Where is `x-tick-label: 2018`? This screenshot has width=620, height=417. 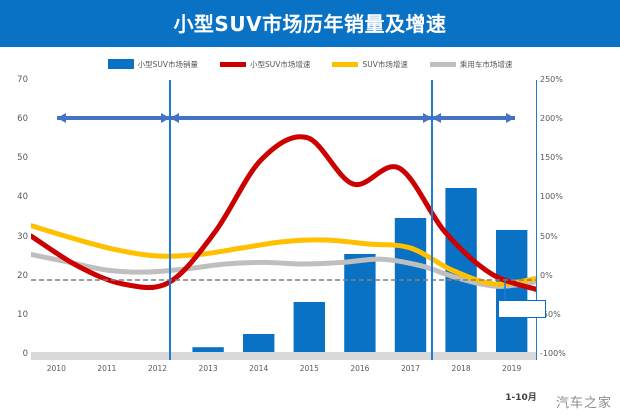 x-tick-label: 2018 is located at coordinates (461, 368).